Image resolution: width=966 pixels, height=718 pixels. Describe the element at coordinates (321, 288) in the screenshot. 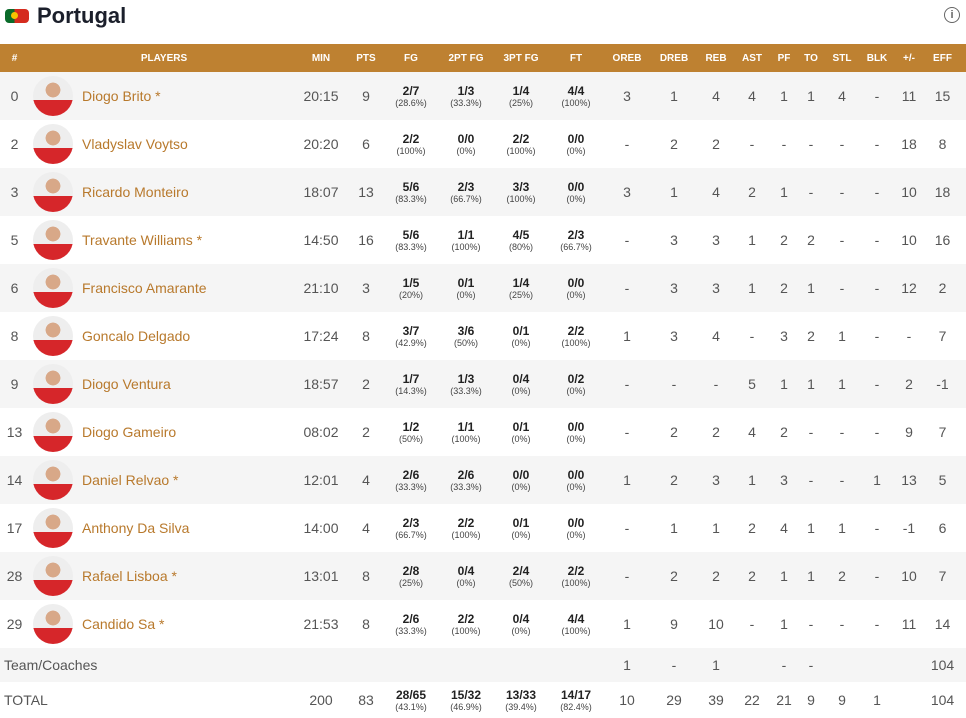

I see `stat-cell: 21:10` at that location.